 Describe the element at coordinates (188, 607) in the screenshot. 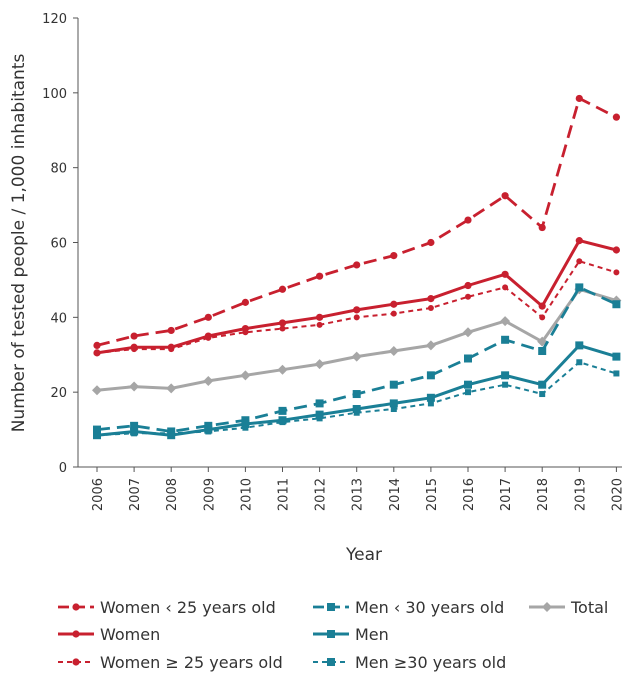

I see `legend-label: Women ‹ 25 years old` at that location.